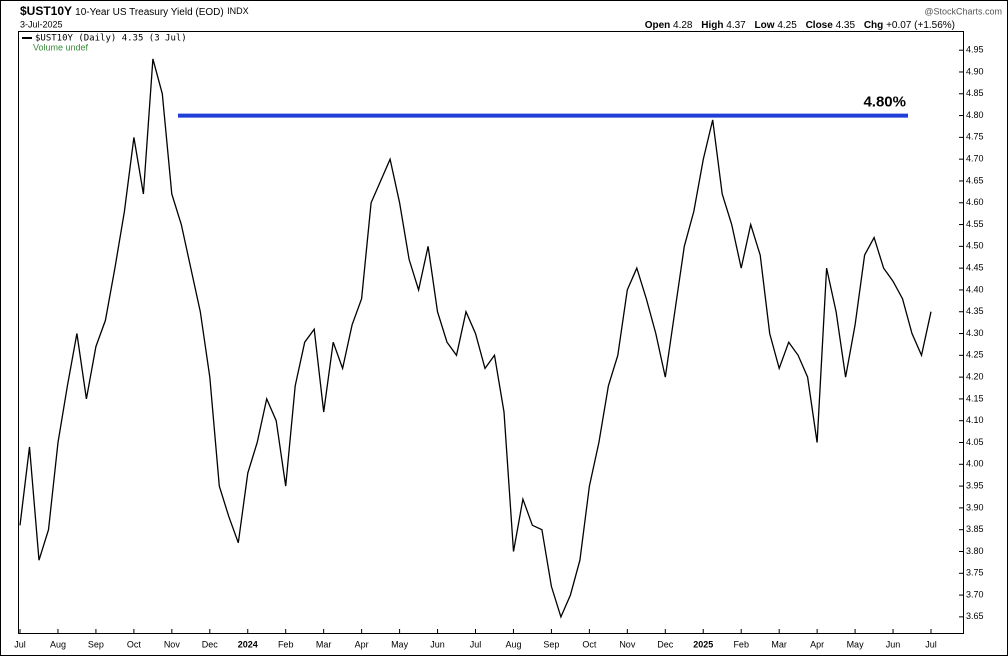 Image resolution: width=1008 pixels, height=656 pixels. Describe the element at coordinates (975, 333) in the screenshot. I see `y-tick-label: 4.30` at that location.